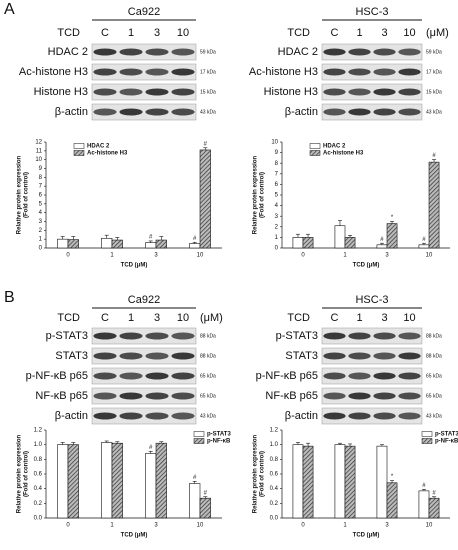 Image resolution: width=458 pixels, height=550 pixels. What do you see at coordinates (274, 460) in the screenshot?
I see `y-tick-label: 0.8` at bounding box center [274, 460].